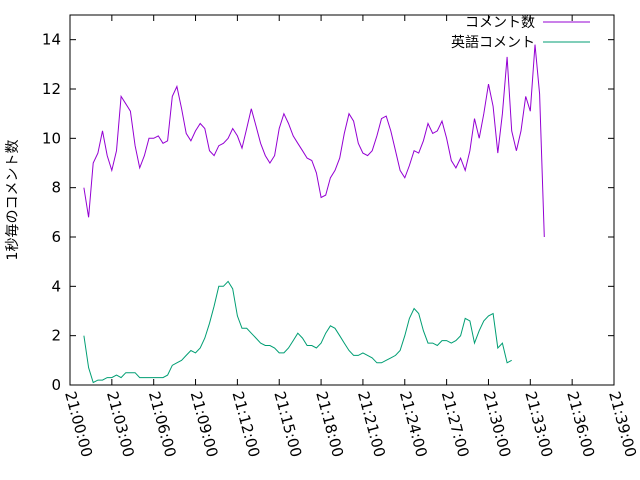  Describe the element at coordinates (371, 424) in the screenshot. I see `x-tick-label: 21:21:00` at that location.